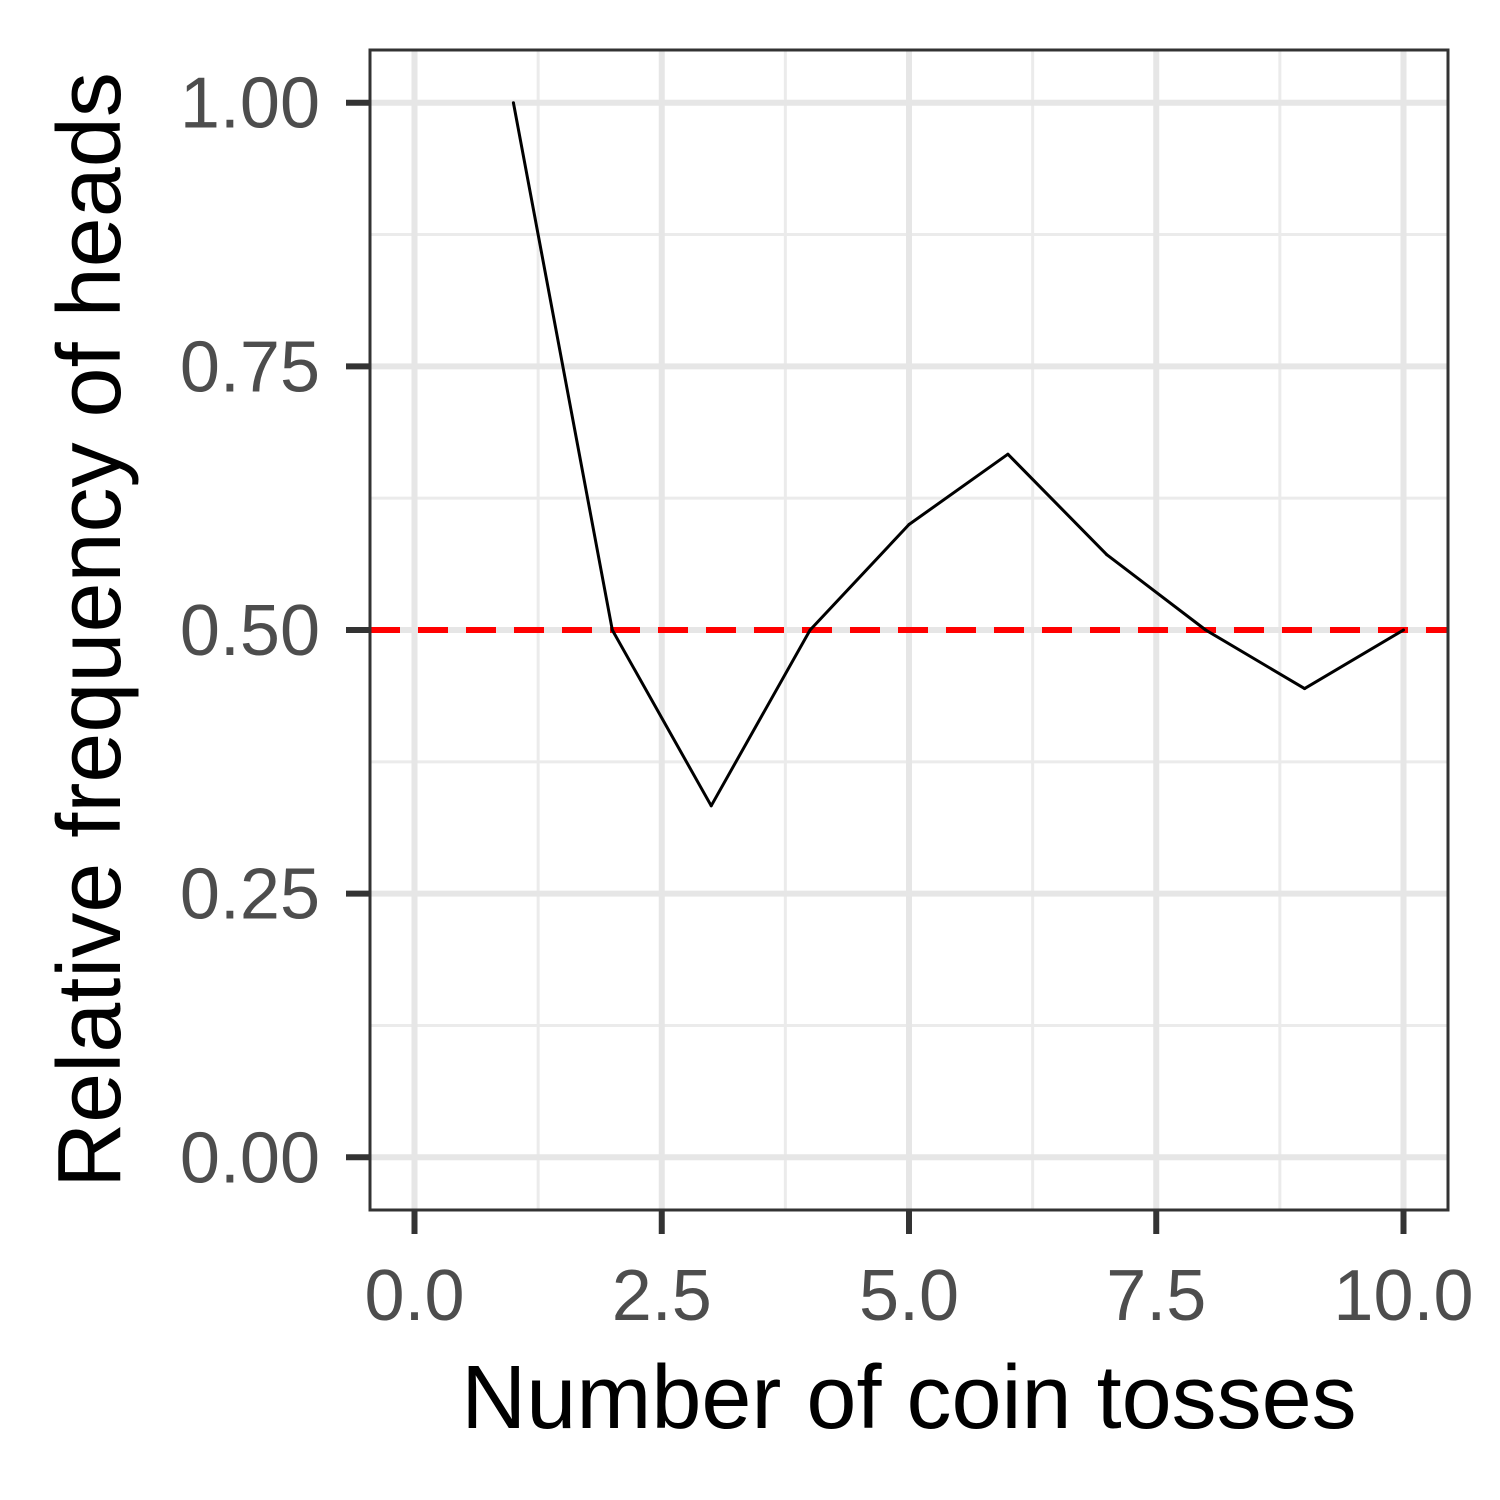 This screenshot has height=1500, width=1500. What do you see at coordinates (250, 631) in the screenshot?
I see `y-tick-label: 0.50` at bounding box center [250, 631].